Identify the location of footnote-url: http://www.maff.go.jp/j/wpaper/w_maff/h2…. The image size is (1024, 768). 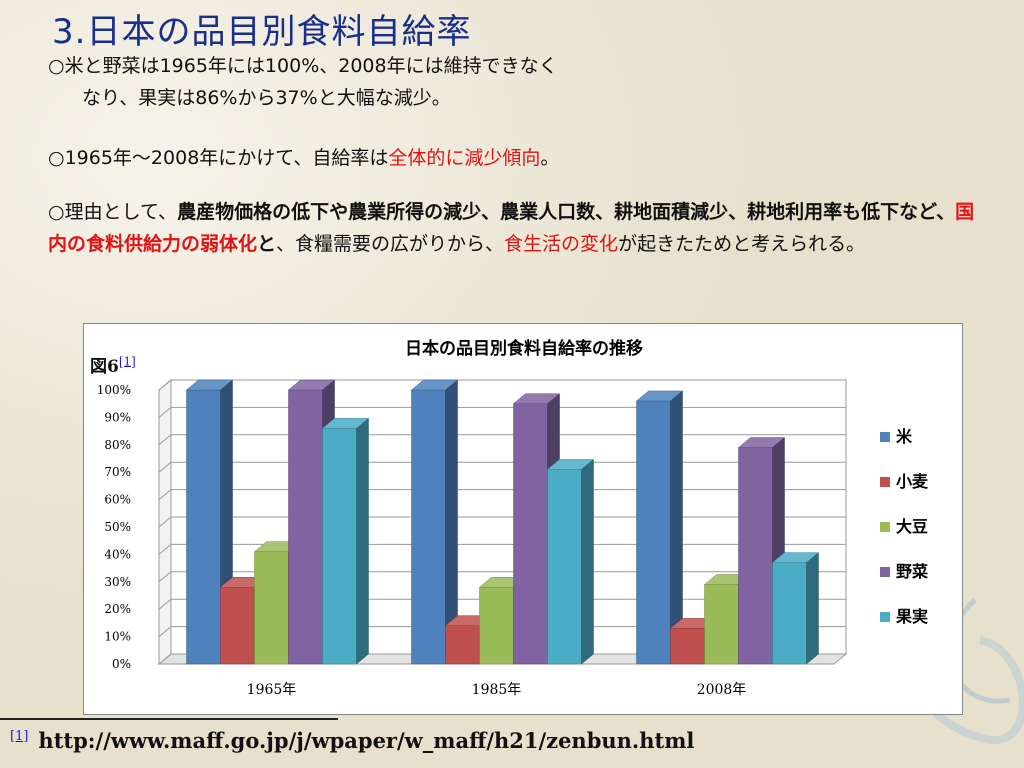
(366, 740).